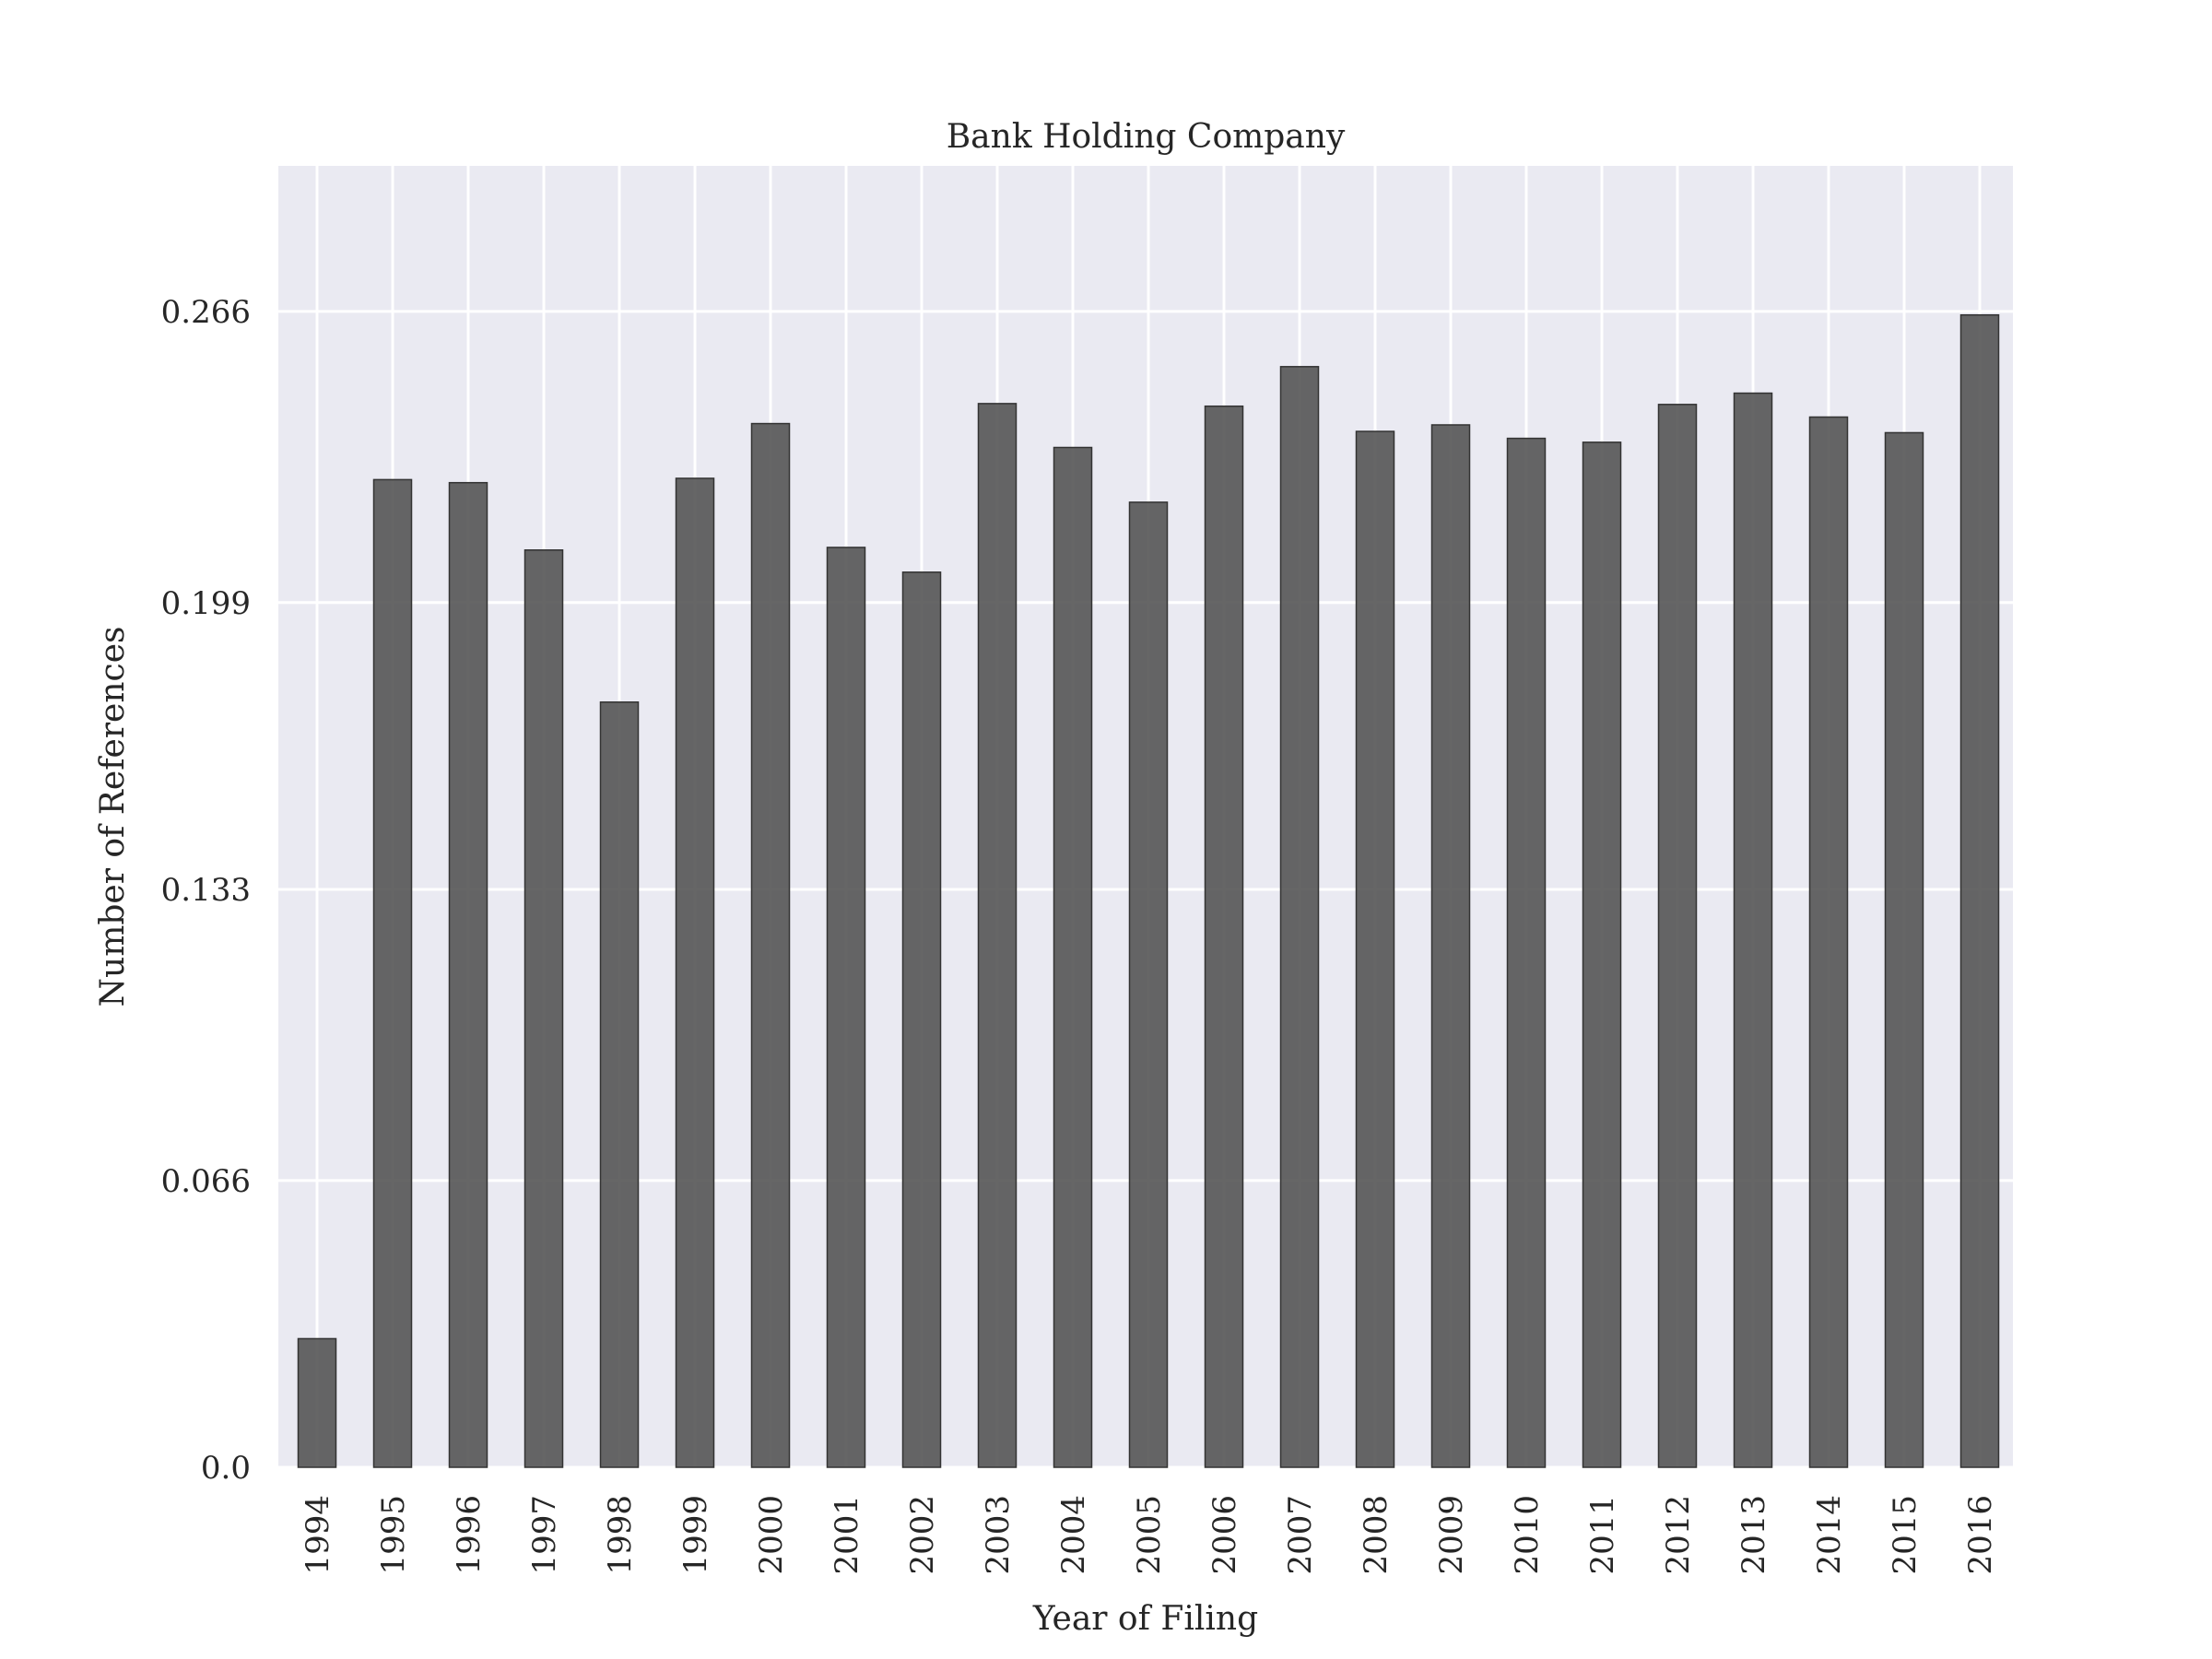 The width and height of the screenshot is (2212, 1659). Describe the element at coordinates (922, 1535) in the screenshot. I see `x-tick-label: 2002` at that location.